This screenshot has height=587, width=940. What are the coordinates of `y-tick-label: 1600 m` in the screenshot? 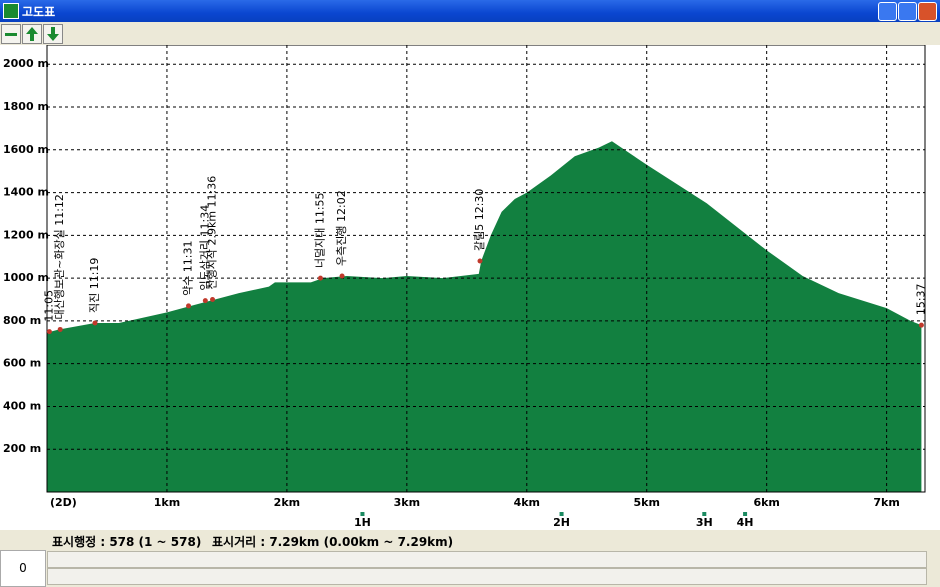 It's located at (26, 149).